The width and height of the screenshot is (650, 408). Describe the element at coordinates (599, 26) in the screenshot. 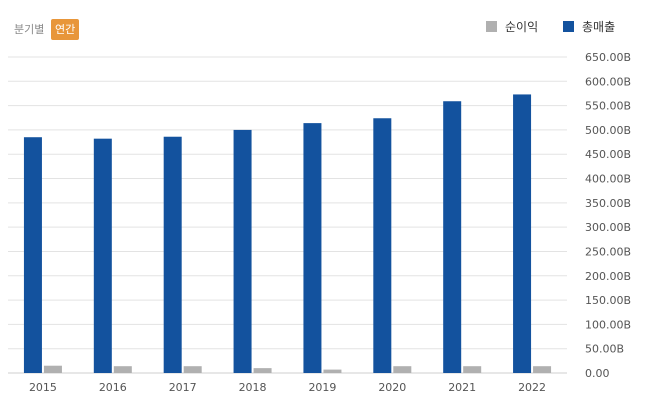

I see `legend-revenue-label: 총매출` at that location.